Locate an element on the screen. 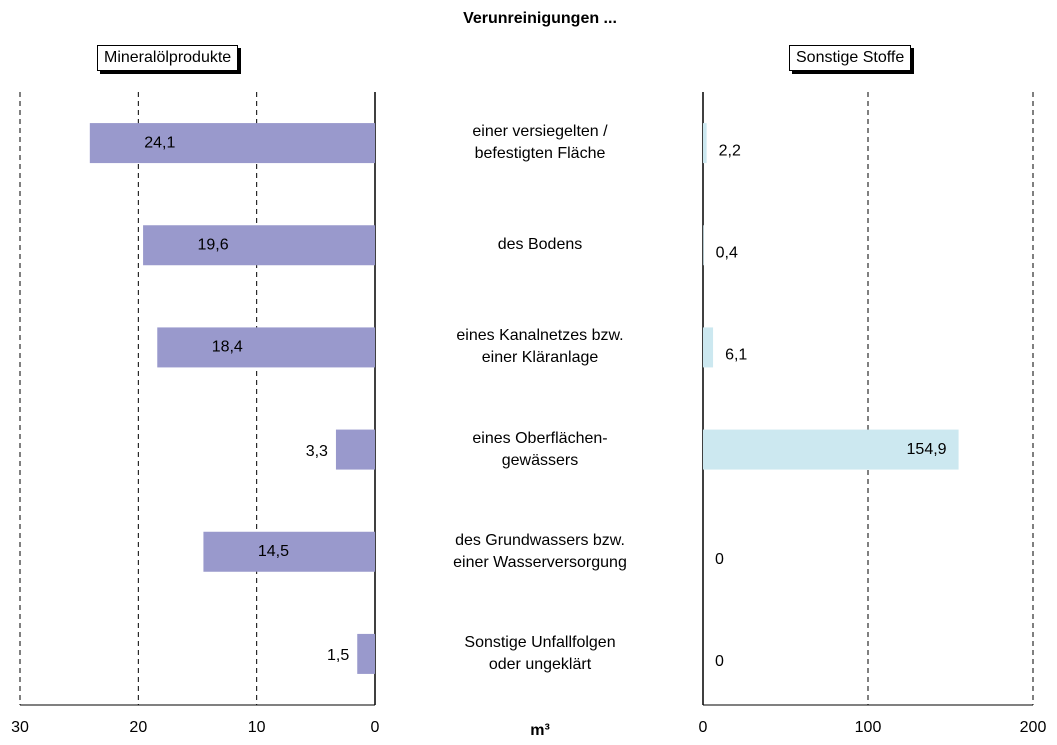 This screenshot has width=1057, height=745. value-label: 24,1 is located at coordinates (159, 142).